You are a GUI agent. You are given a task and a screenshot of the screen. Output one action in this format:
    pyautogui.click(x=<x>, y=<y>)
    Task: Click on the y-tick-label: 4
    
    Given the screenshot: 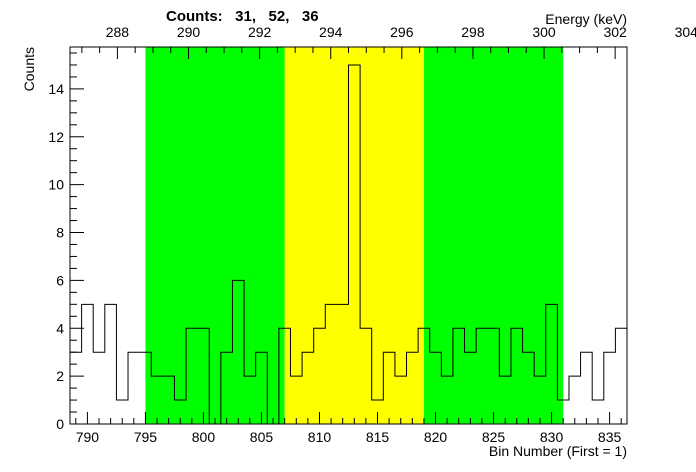 What is the action you would take?
    pyautogui.click(x=60, y=328)
    